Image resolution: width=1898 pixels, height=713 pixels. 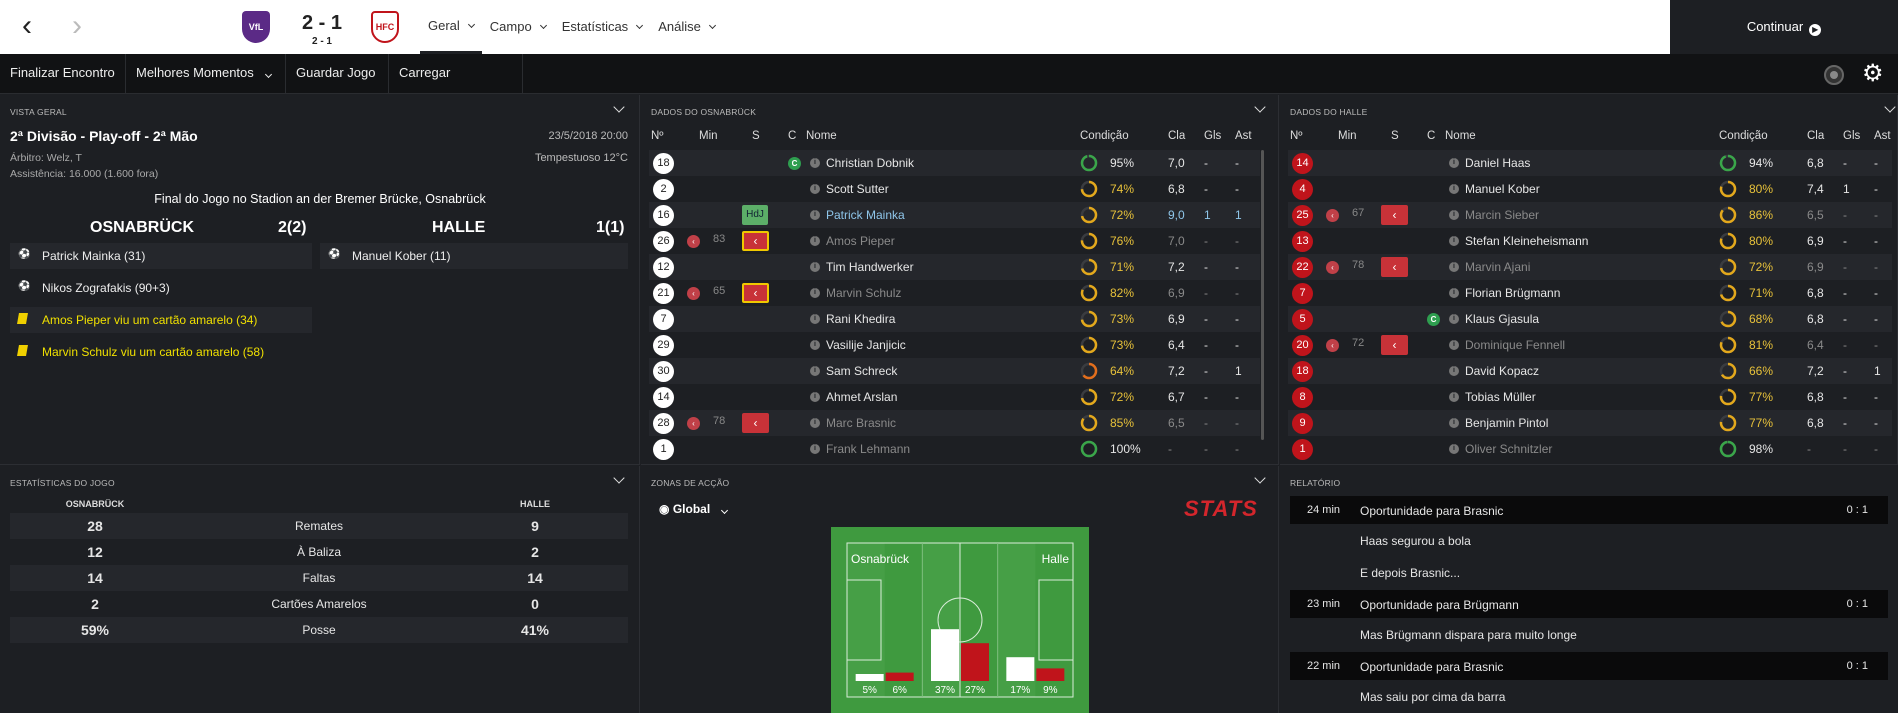 What do you see at coordinates (693, 509) in the screenshot?
I see `zone-filter-dropdown: ◉ Global` at bounding box center [693, 509].